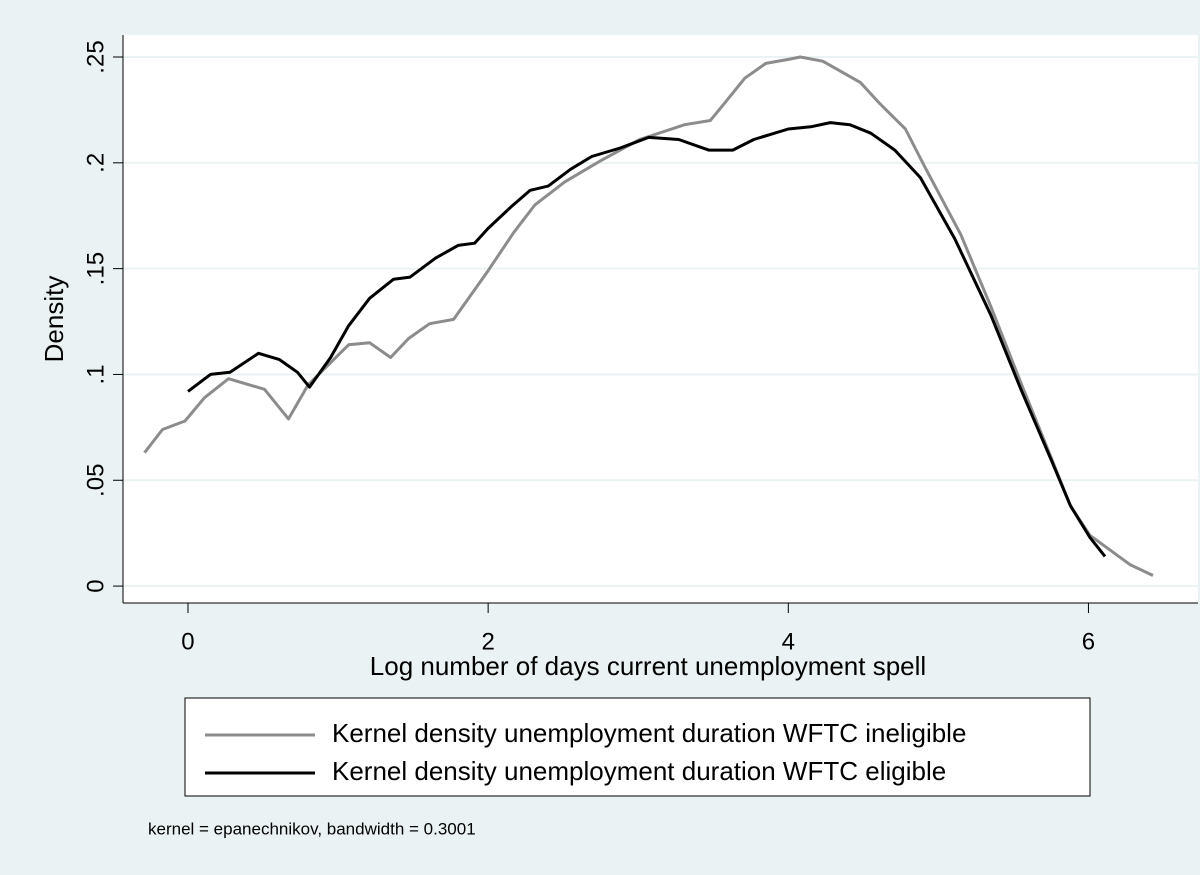 This screenshot has height=875, width=1200. What do you see at coordinates (487, 641) in the screenshot?
I see `x-tick-label: 2` at bounding box center [487, 641].